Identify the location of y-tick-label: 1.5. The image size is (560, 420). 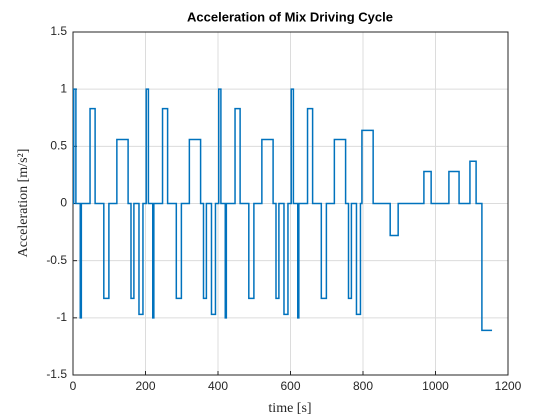
(58, 31).